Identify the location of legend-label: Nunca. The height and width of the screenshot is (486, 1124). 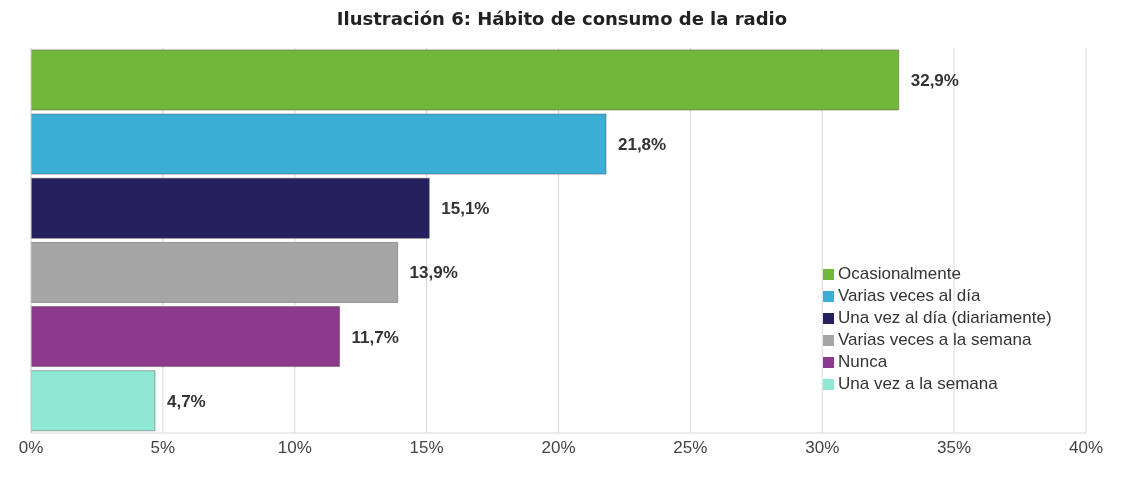
(863, 361).